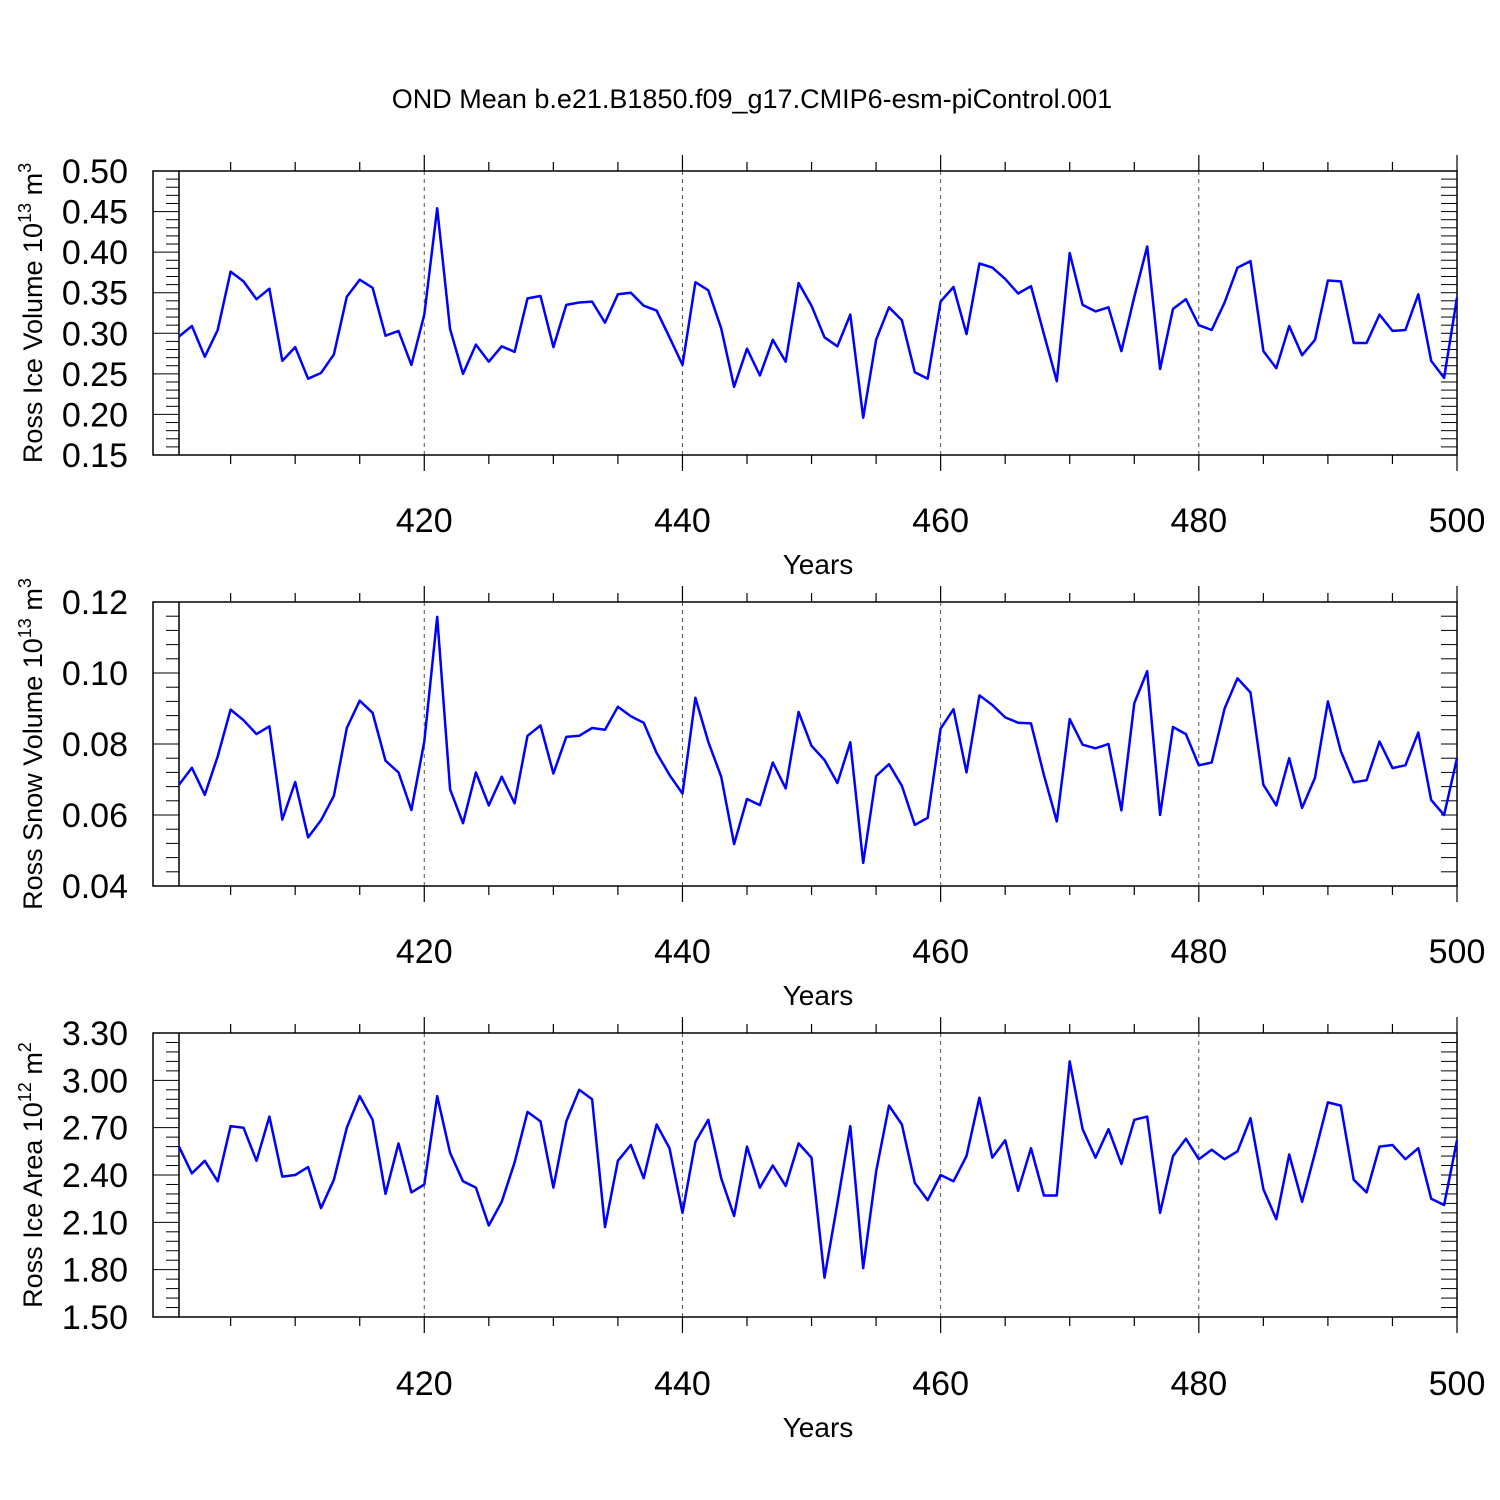 Image resolution: width=1500 pixels, height=1500 pixels. I want to click on y-tick-label: 0.30, so click(95, 334).